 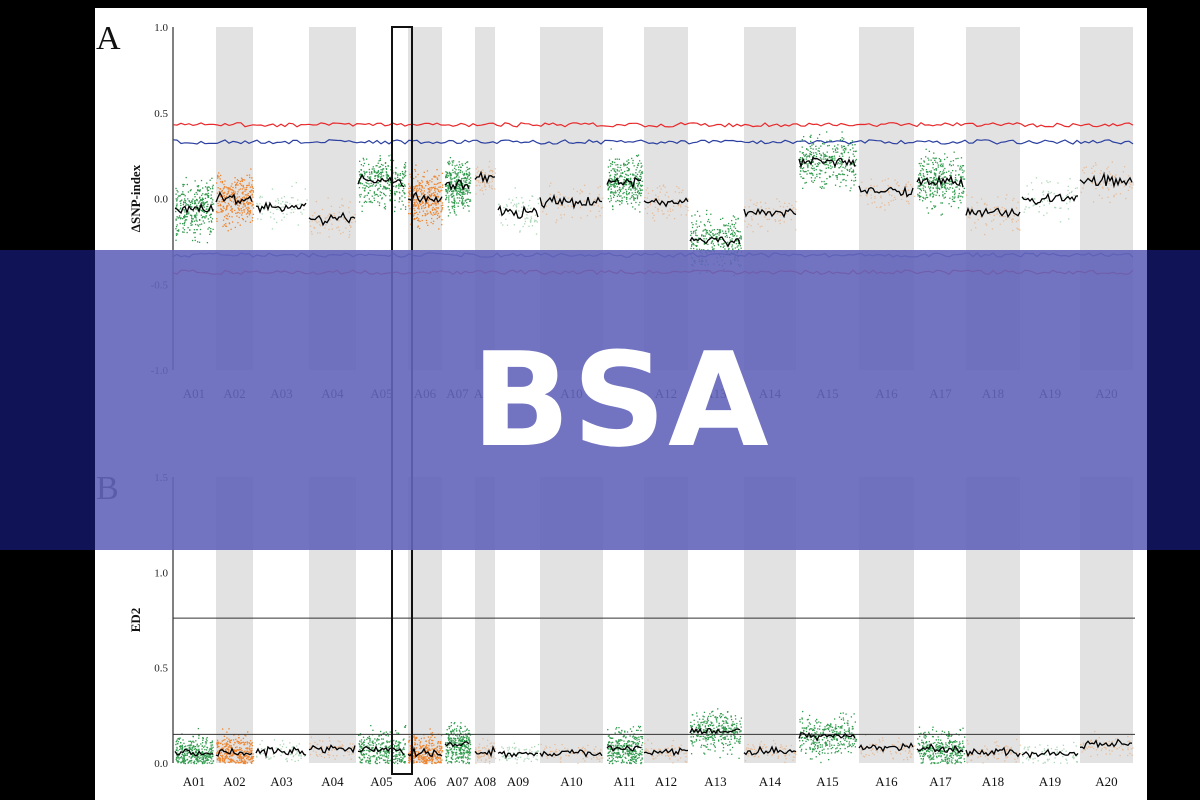 I want to click on chrom-label-a13: A13, so click(x=715, y=781).